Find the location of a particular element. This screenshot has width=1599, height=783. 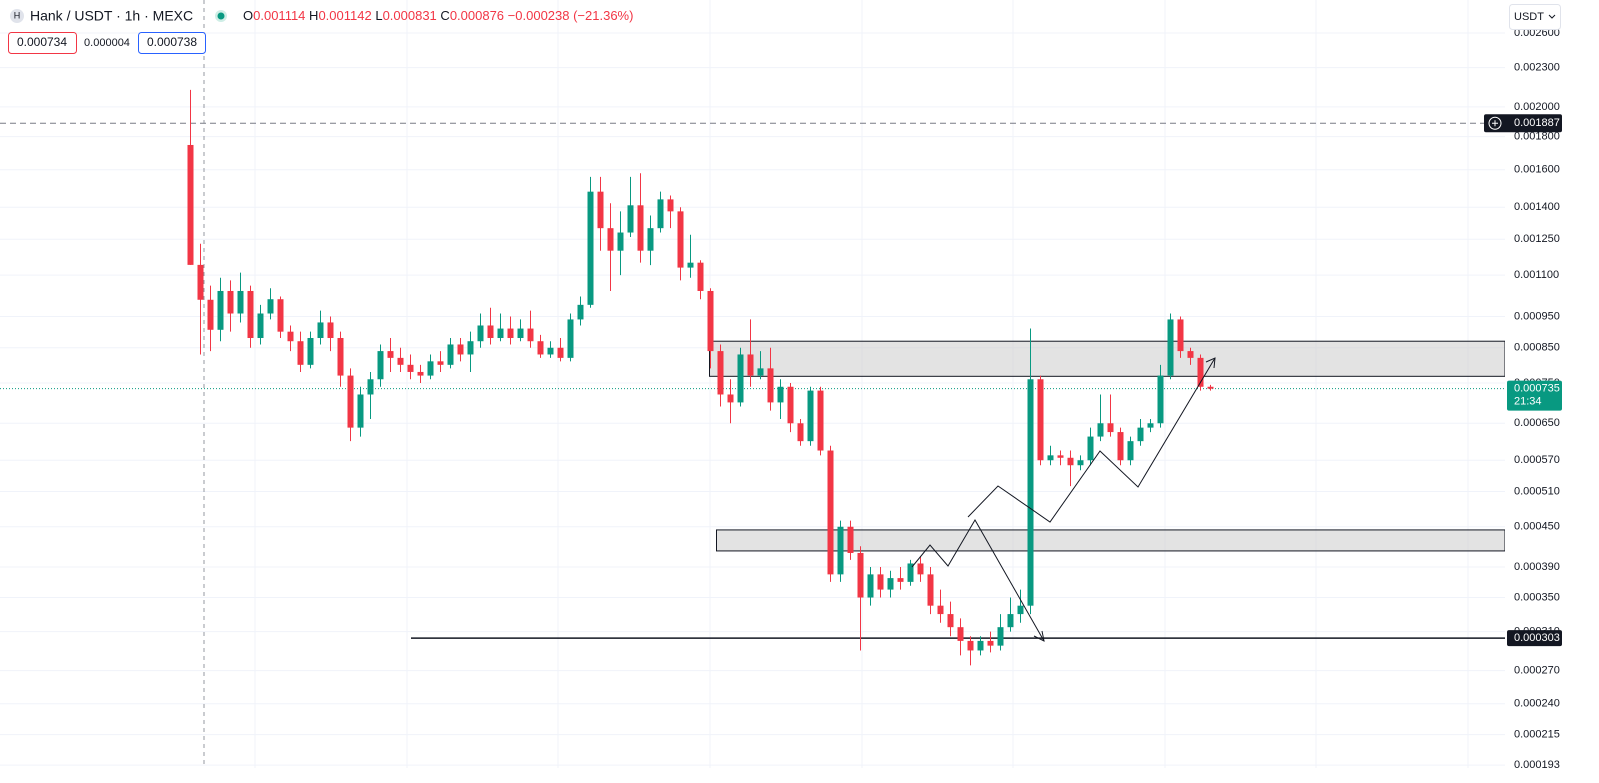

status-dot is located at coordinates (221, 16).